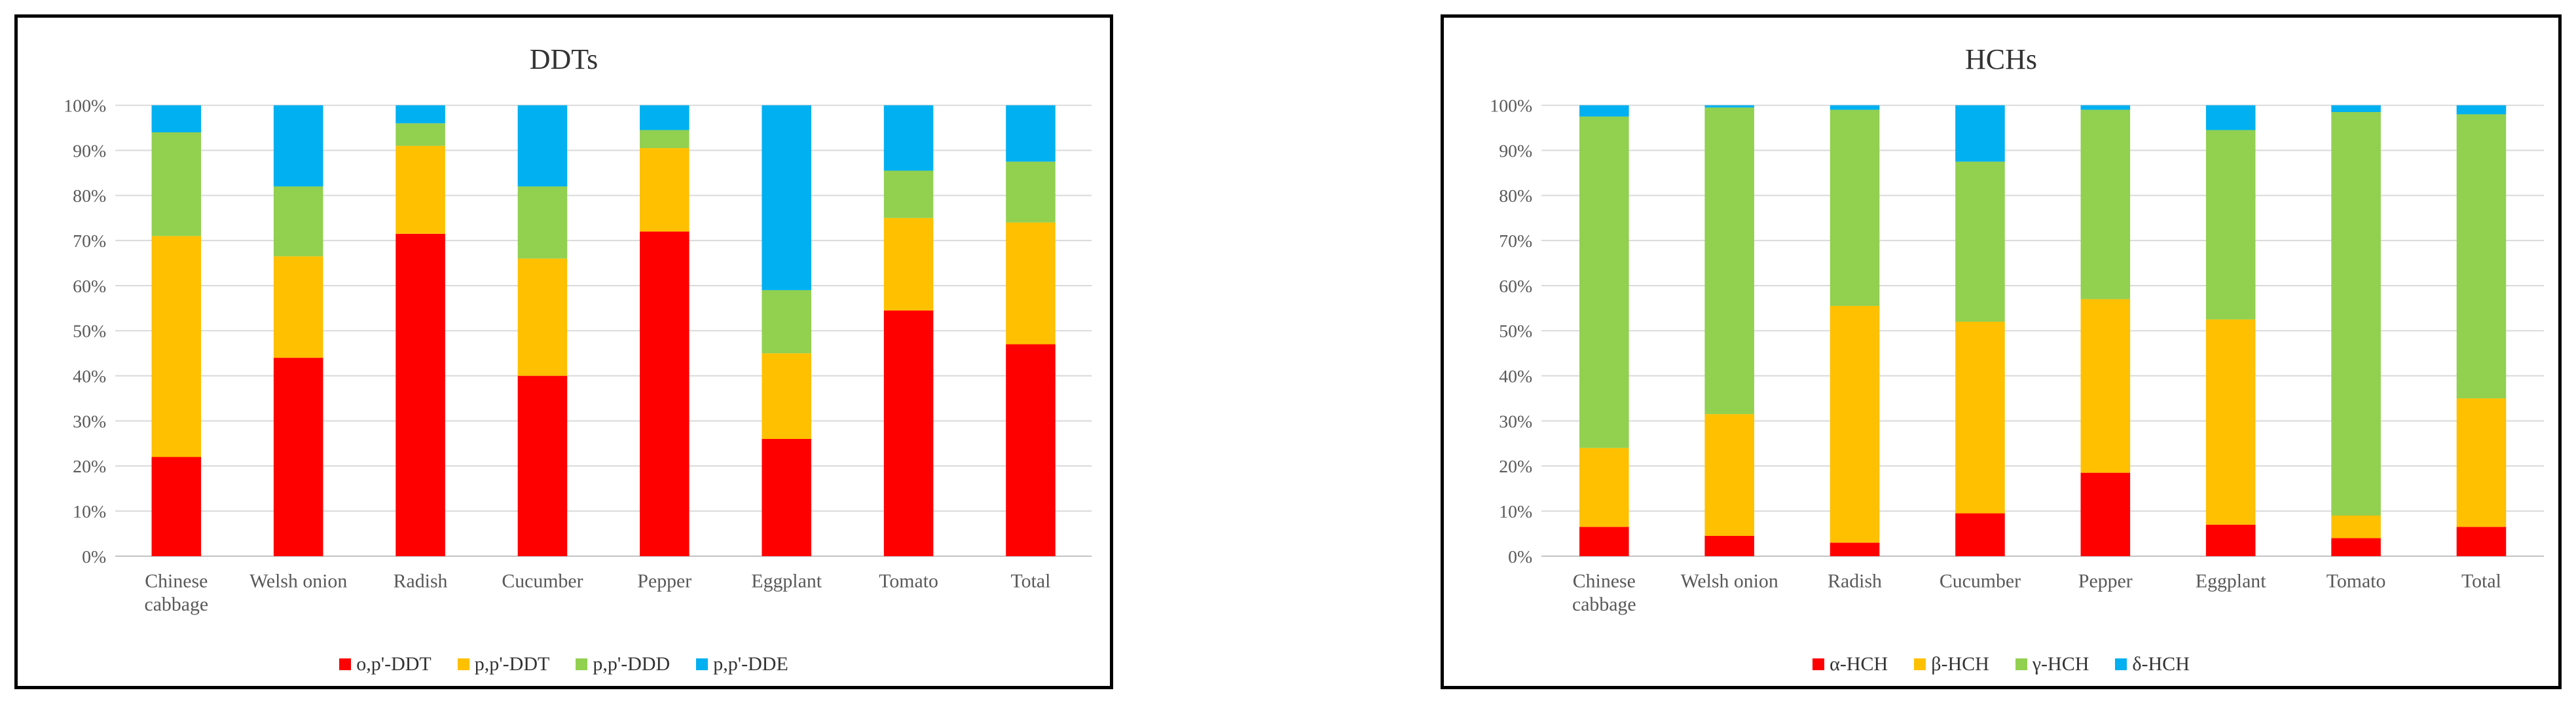 The image size is (2576, 701). I want to click on legend-item: p,p'-DDD, so click(623, 664).